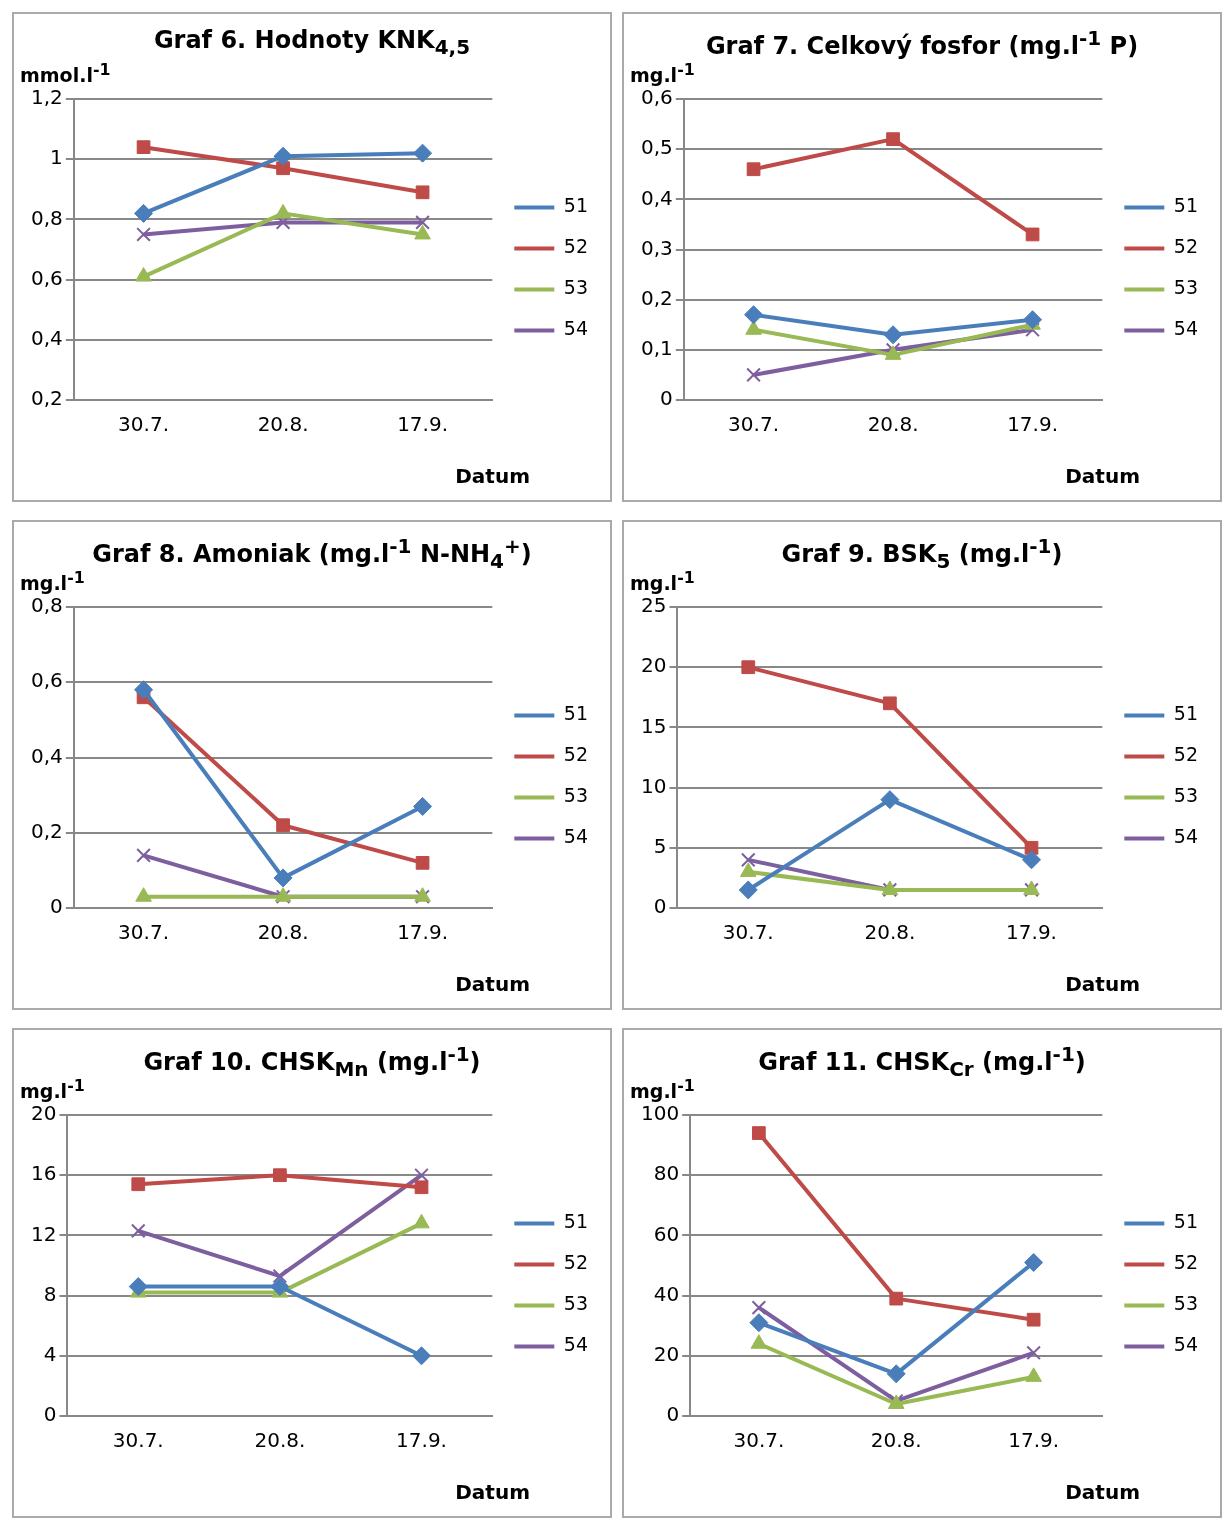  What do you see at coordinates (654, 605) in the screenshot?
I see `y-tick-label: 25` at bounding box center [654, 605].